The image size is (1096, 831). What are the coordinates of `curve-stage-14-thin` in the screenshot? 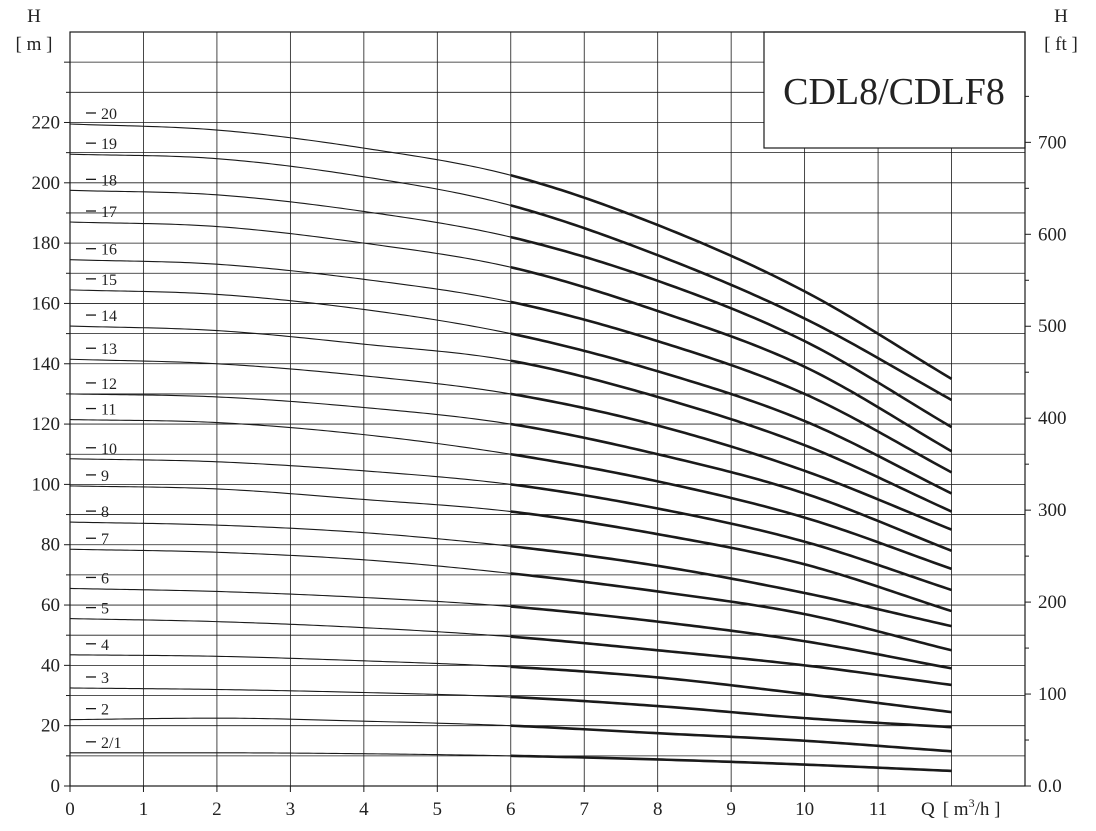 It's located at (290, 343).